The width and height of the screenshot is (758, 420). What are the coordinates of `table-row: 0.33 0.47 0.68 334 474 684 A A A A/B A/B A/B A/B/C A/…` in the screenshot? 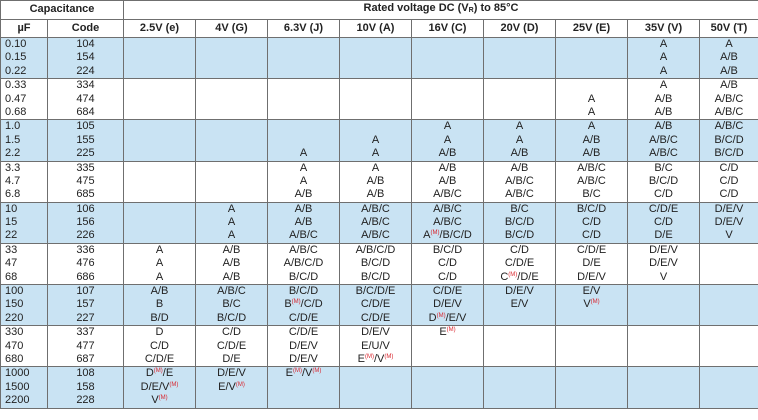 It's located at (379, 99).